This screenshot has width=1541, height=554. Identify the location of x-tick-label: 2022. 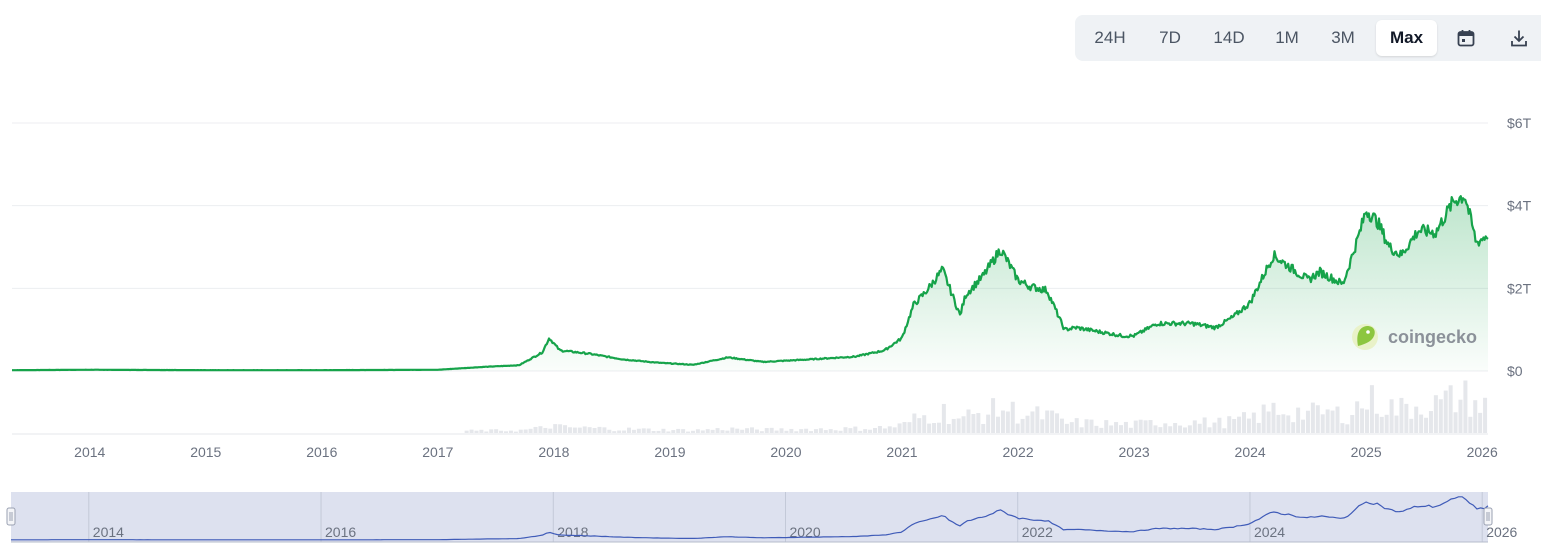
(1017, 452).